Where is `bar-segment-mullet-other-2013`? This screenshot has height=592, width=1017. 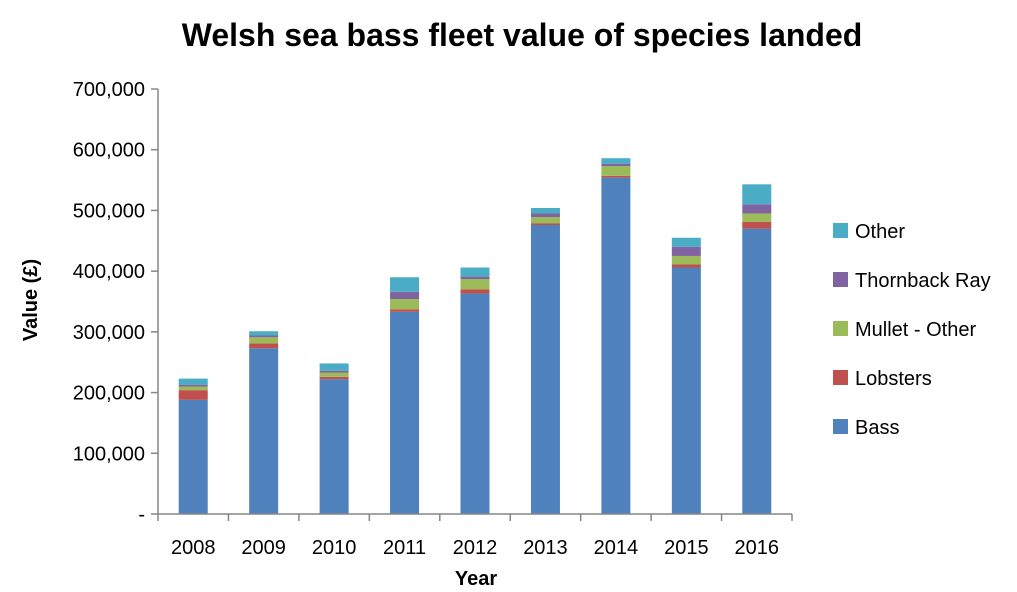 bar-segment-mullet-other-2013 is located at coordinates (545, 220).